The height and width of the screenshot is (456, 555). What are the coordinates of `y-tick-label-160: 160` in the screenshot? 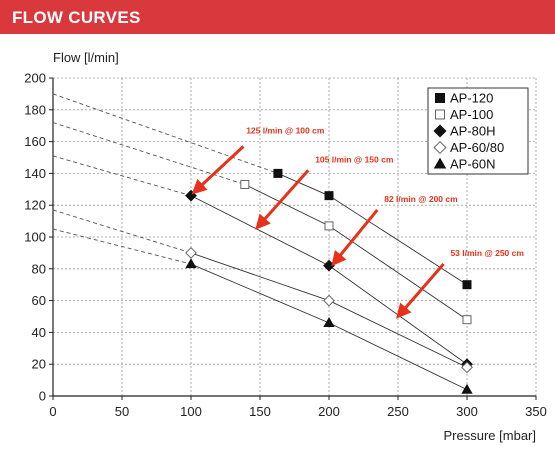 It's located at (35, 141).